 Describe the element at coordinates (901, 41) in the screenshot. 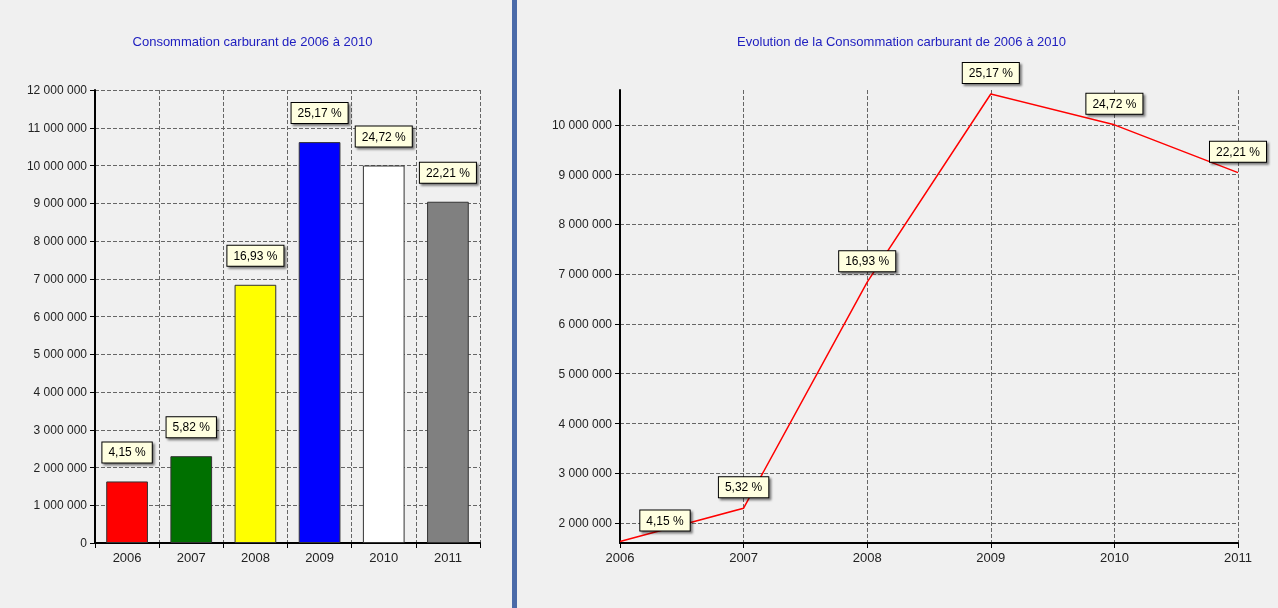

I see `chart-title: Evolution de la Consommation carburant de 2006 à 2010` at that location.